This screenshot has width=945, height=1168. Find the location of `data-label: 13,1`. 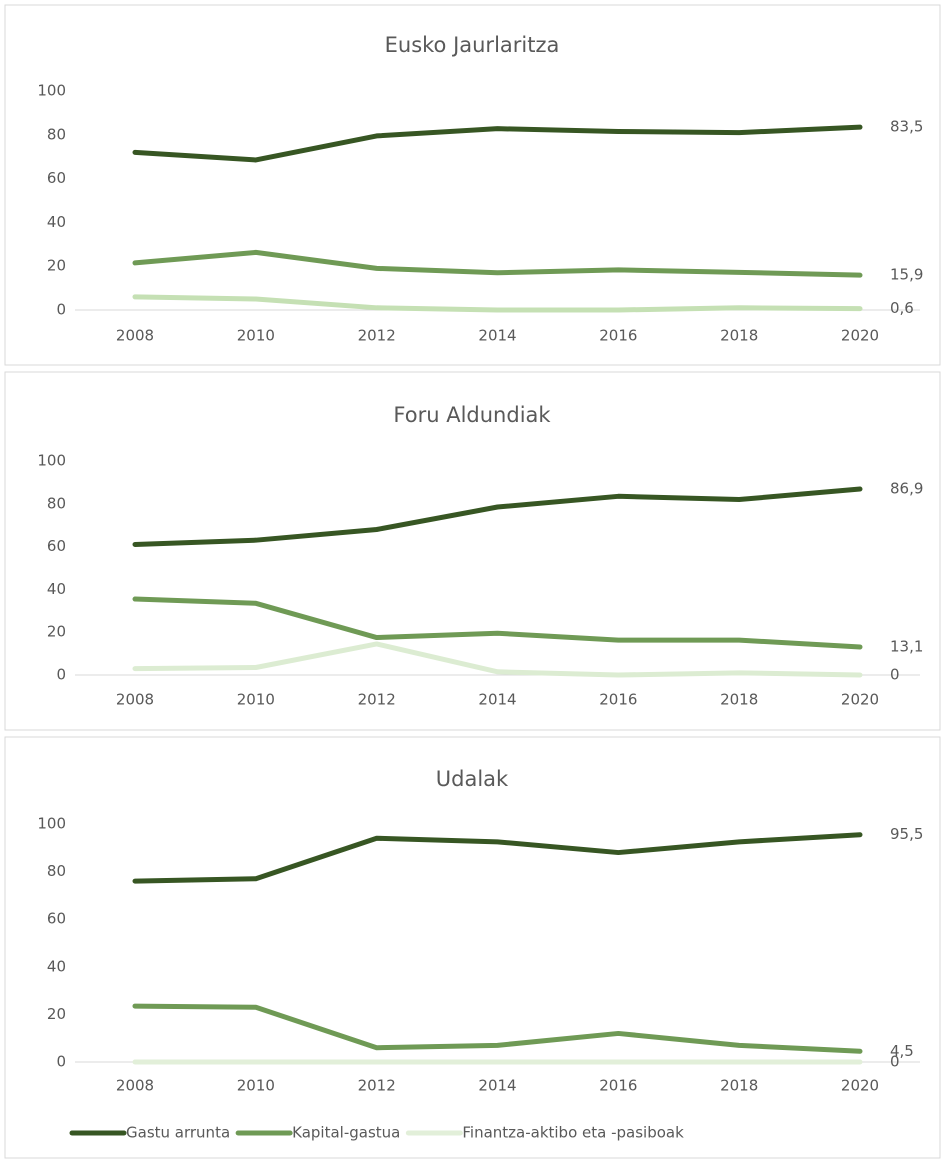

data-label: 13,1 is located at coordinates (906, 646).